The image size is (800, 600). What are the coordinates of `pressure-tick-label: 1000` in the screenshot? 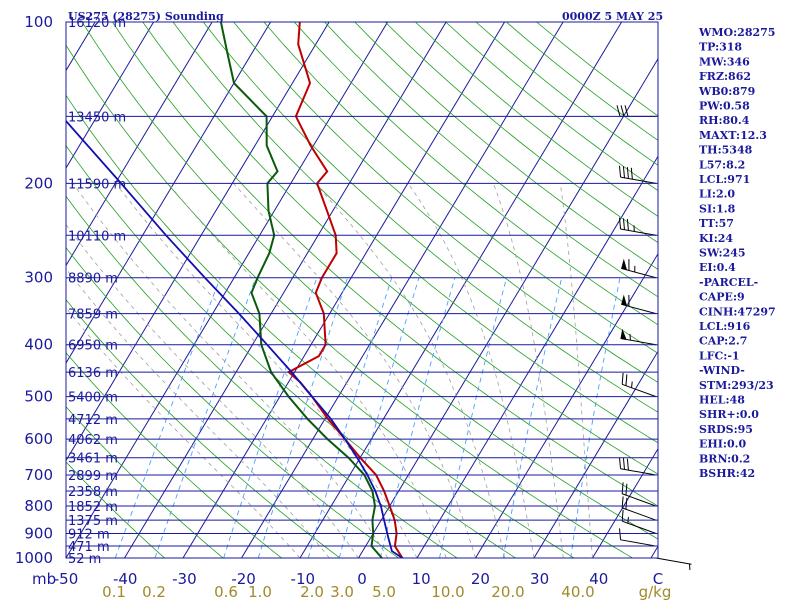 It's located at (34, 558).